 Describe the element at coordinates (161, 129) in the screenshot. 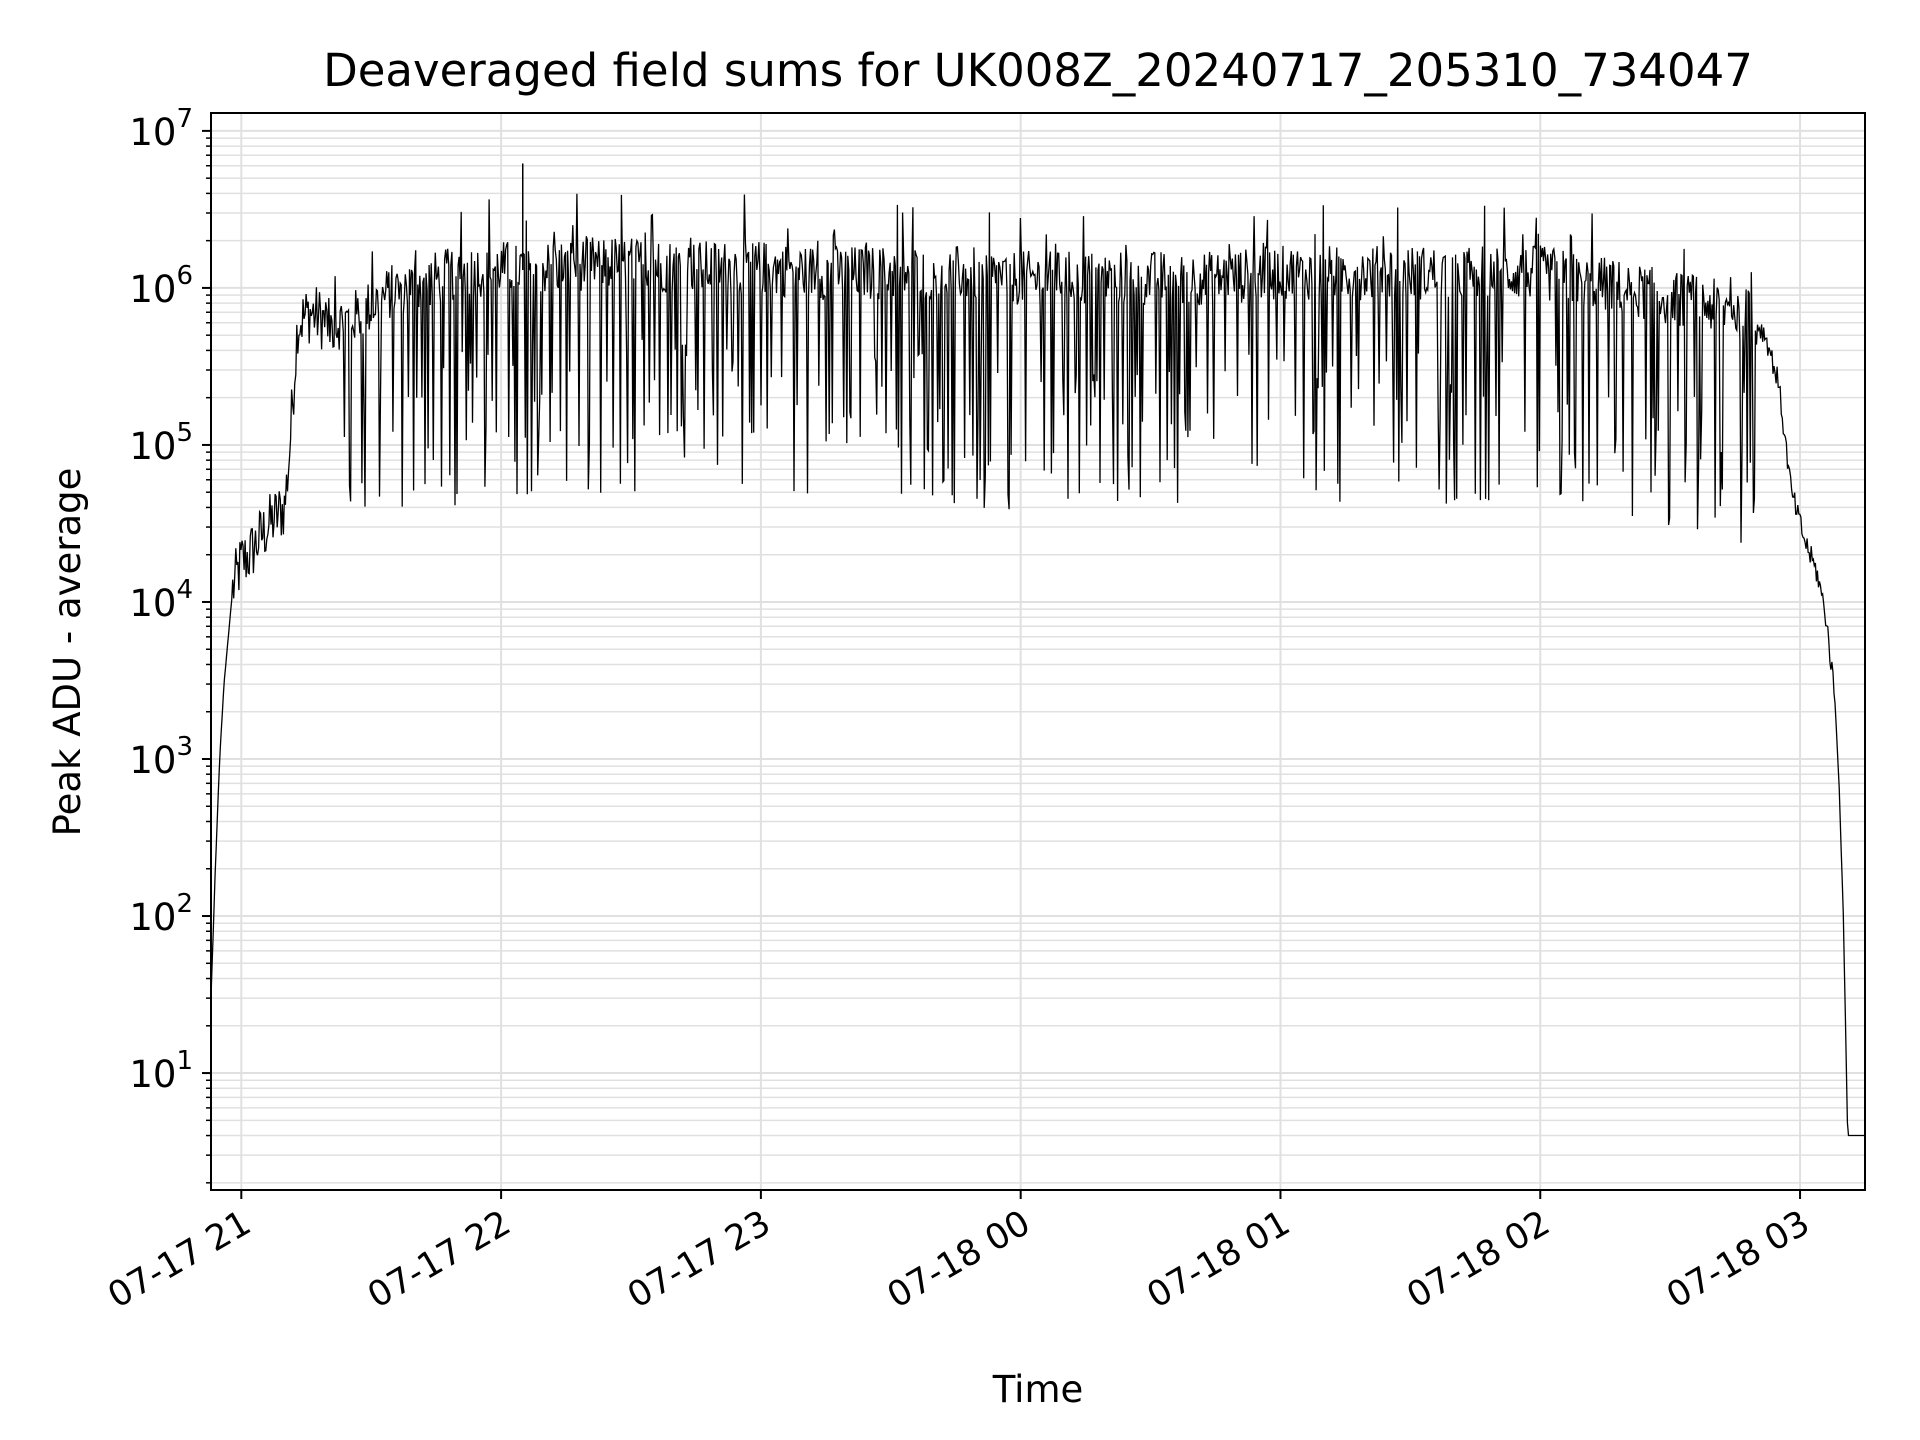

I see `y-tick-label: 10⁷` at that location.